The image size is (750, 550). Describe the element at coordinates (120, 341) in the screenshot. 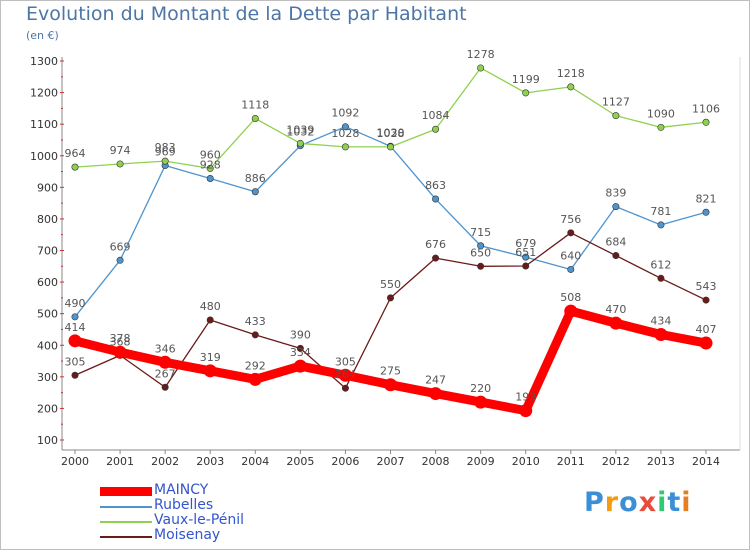

I see `data-label-moisenay: 368` at that location.